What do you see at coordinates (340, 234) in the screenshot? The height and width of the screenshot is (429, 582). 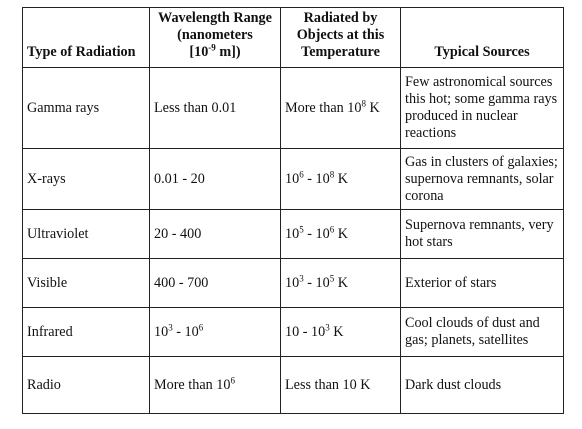 I see `cell-temperature: 105 - 106 K` at bounding box center [340, 234].